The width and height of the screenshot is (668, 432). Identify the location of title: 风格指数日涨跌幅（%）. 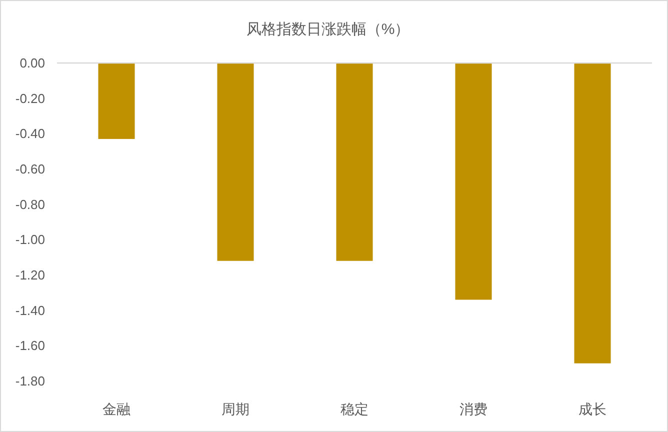
(328, 29).